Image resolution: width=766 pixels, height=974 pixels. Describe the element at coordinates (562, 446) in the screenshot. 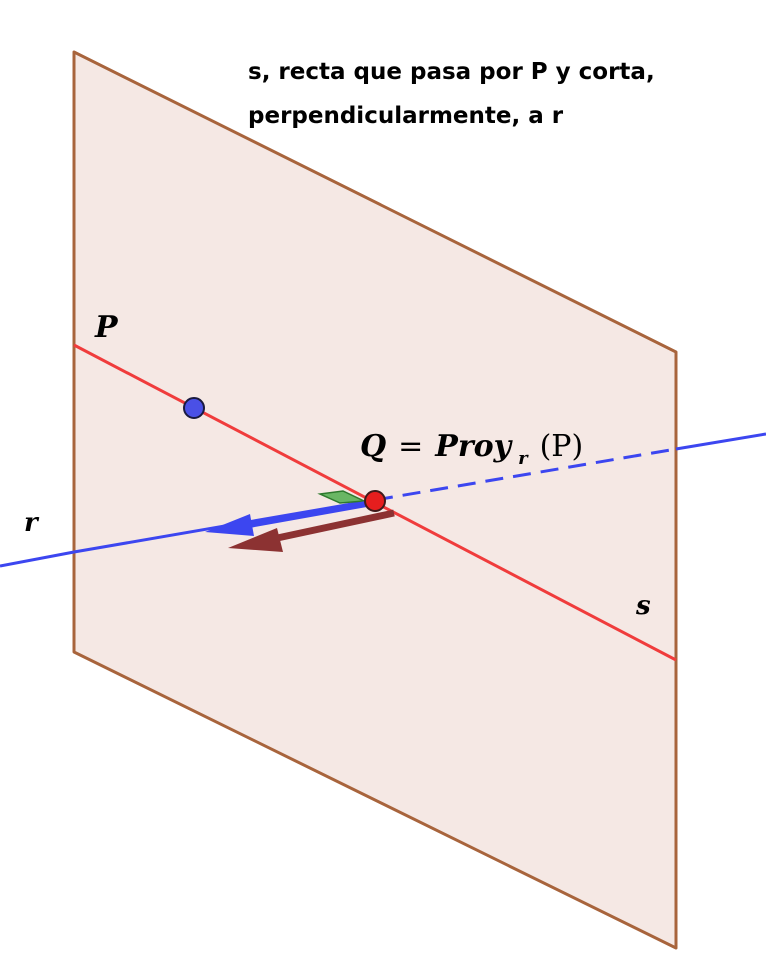

I see `label-proj-argument: (P)` at that location.